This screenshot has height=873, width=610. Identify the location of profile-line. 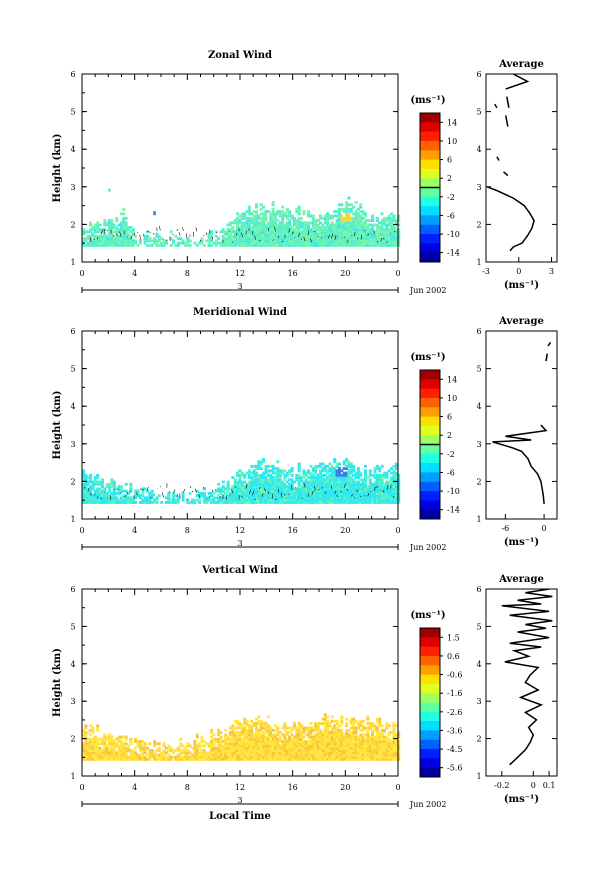
(508, 102).